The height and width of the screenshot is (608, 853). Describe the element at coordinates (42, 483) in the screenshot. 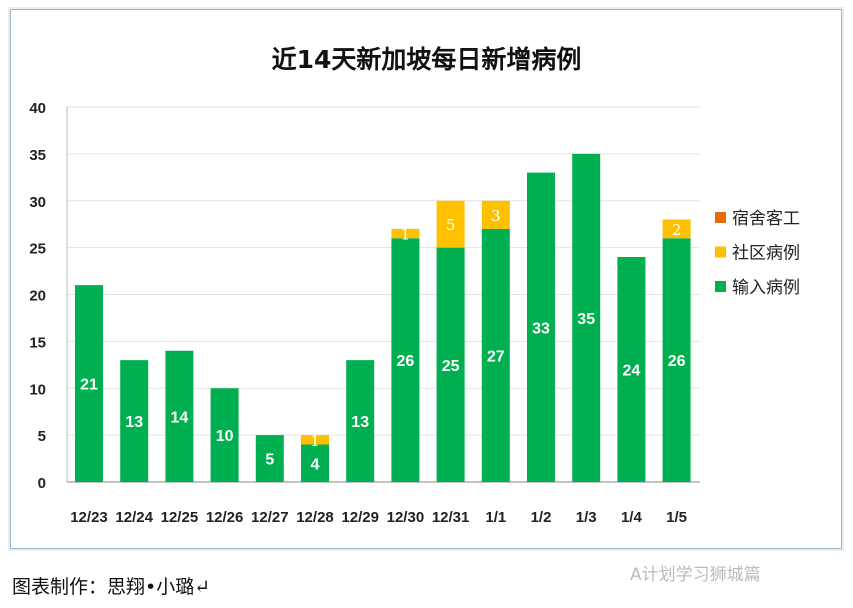

I see `y-tick-label: 0` at that location.